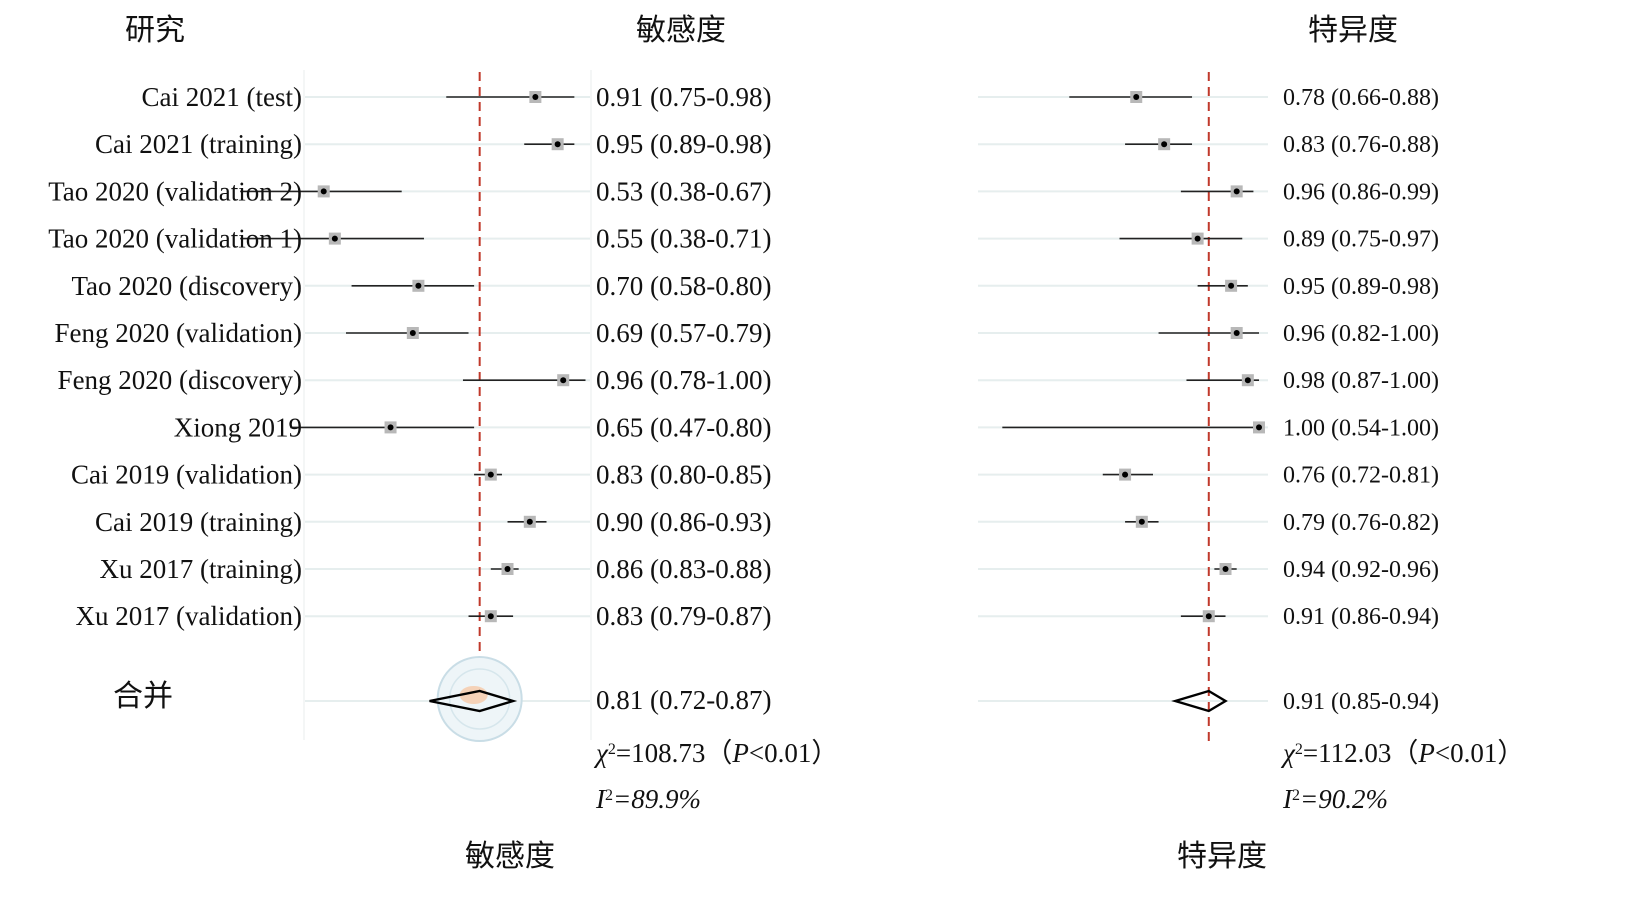 Image resolution: width=1635 pixels, height=923 pixels. I want to click on spec-value-label: 0.95 (0.89-0.98), so click(1361, 287).